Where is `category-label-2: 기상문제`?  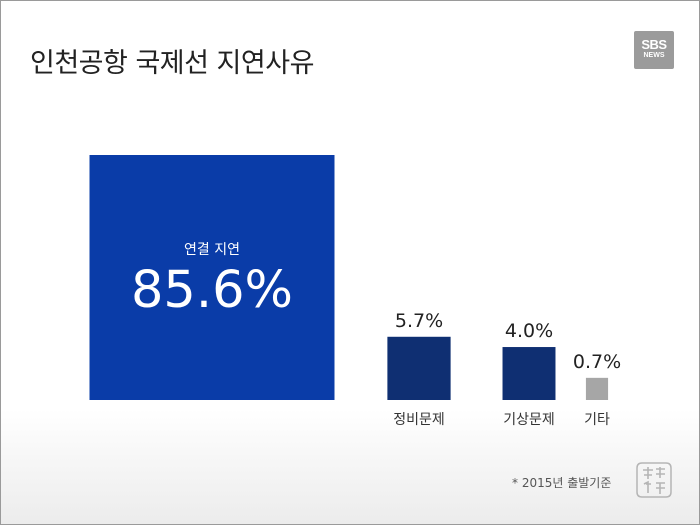 category-label-2: 기상문제 is located at coordinates (529, 420).